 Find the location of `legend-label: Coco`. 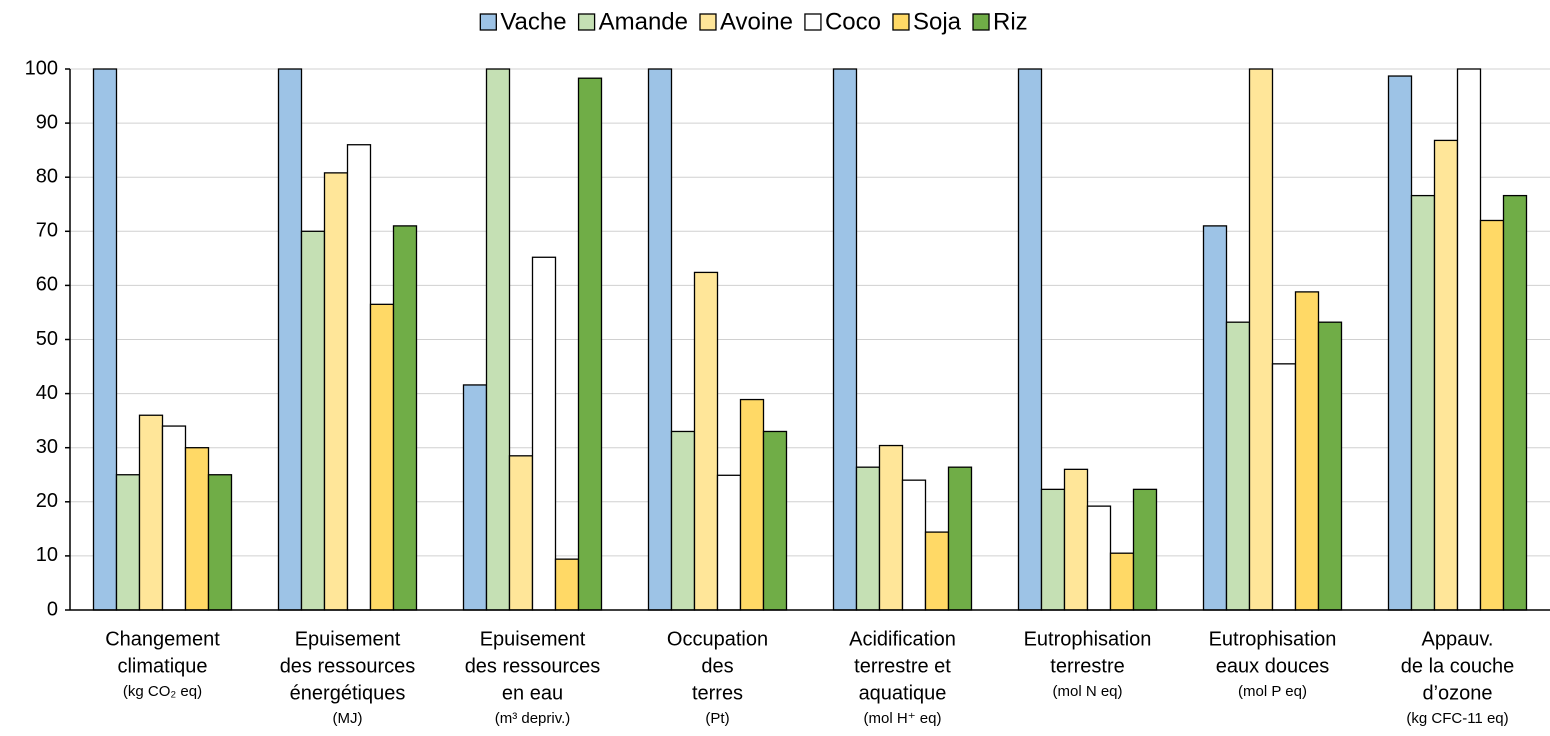

legend-label: Coco is located at coordinates (853, 21).